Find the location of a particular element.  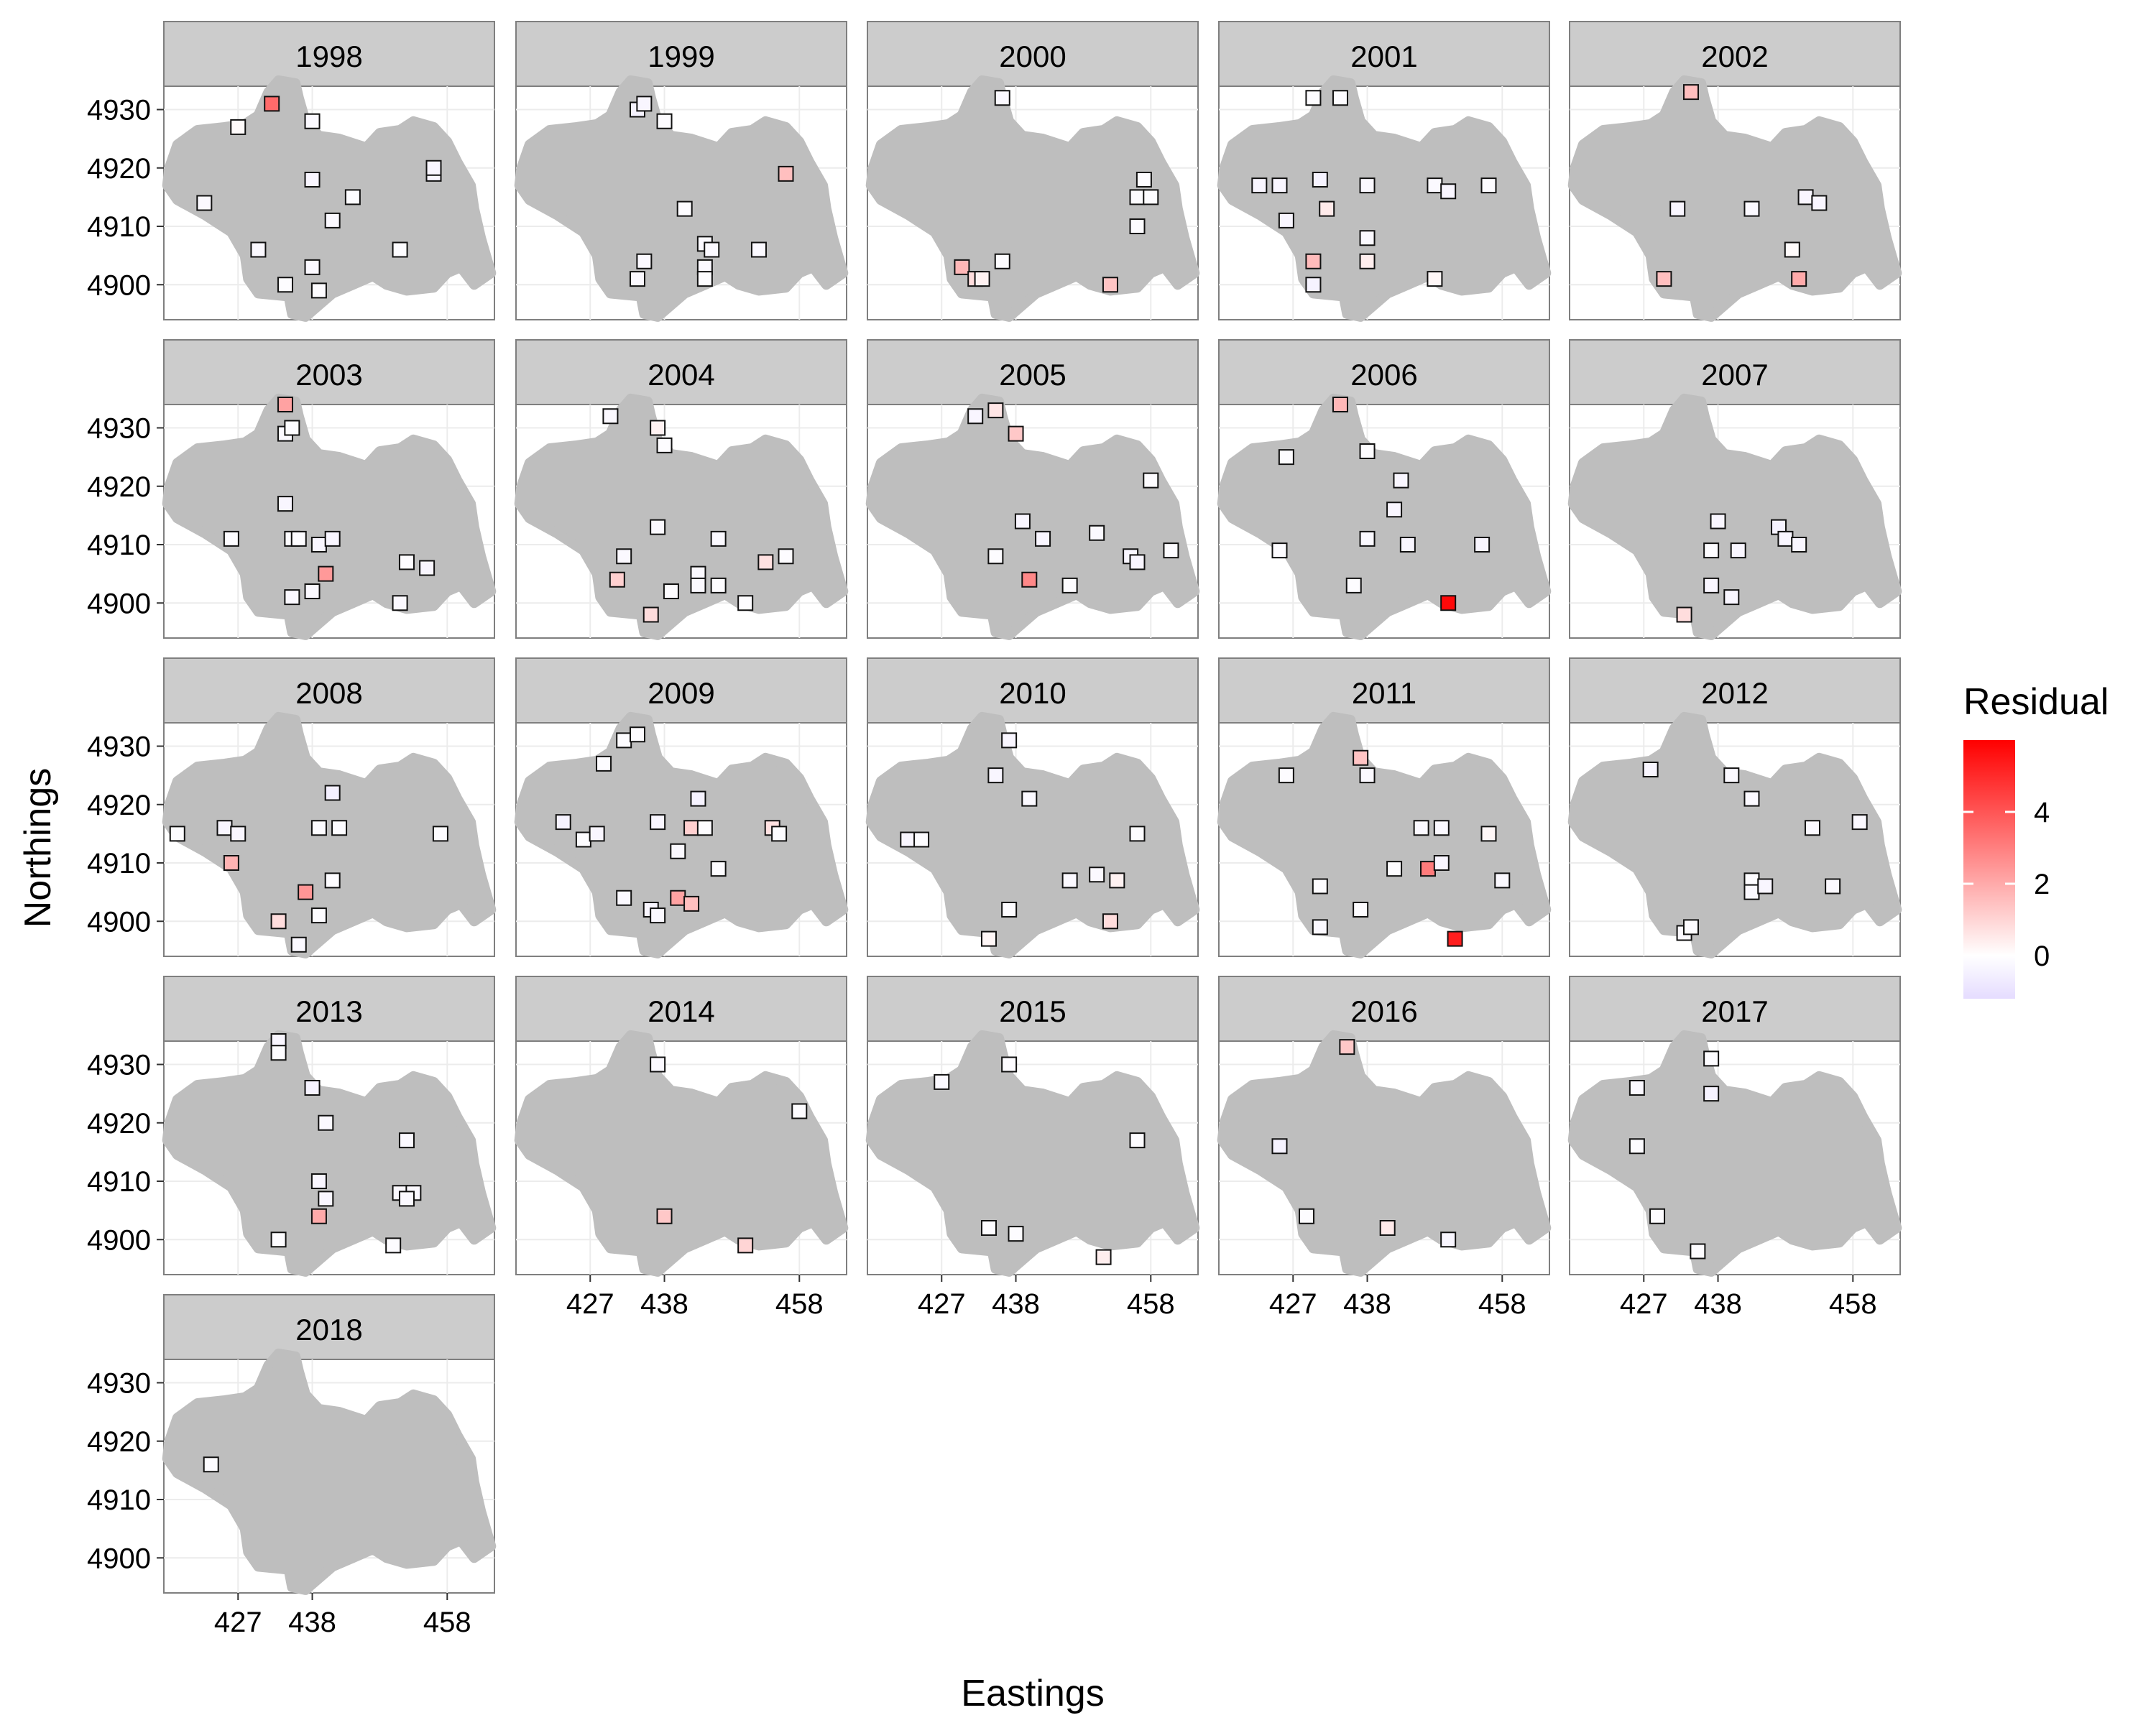

legend-title: Residual is located at coordinates (2036, 702).